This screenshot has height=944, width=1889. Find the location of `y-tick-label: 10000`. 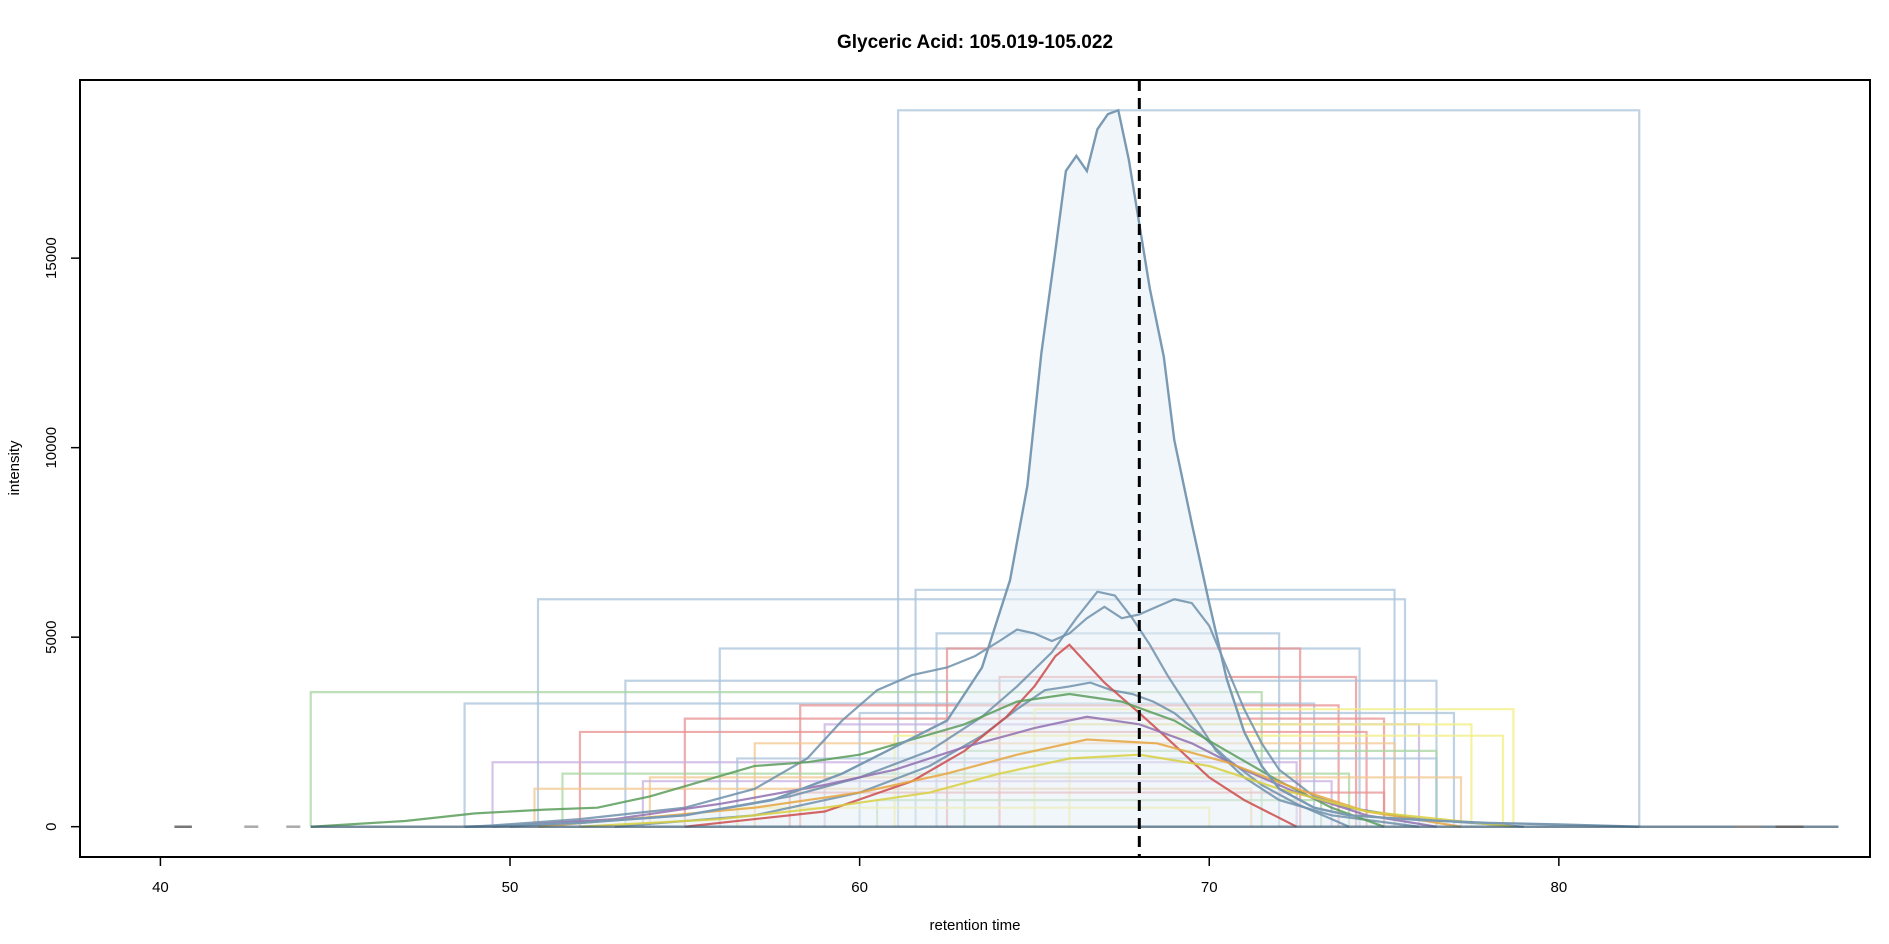

y-tick-label: 10000 is located at coordinates (51, 448).